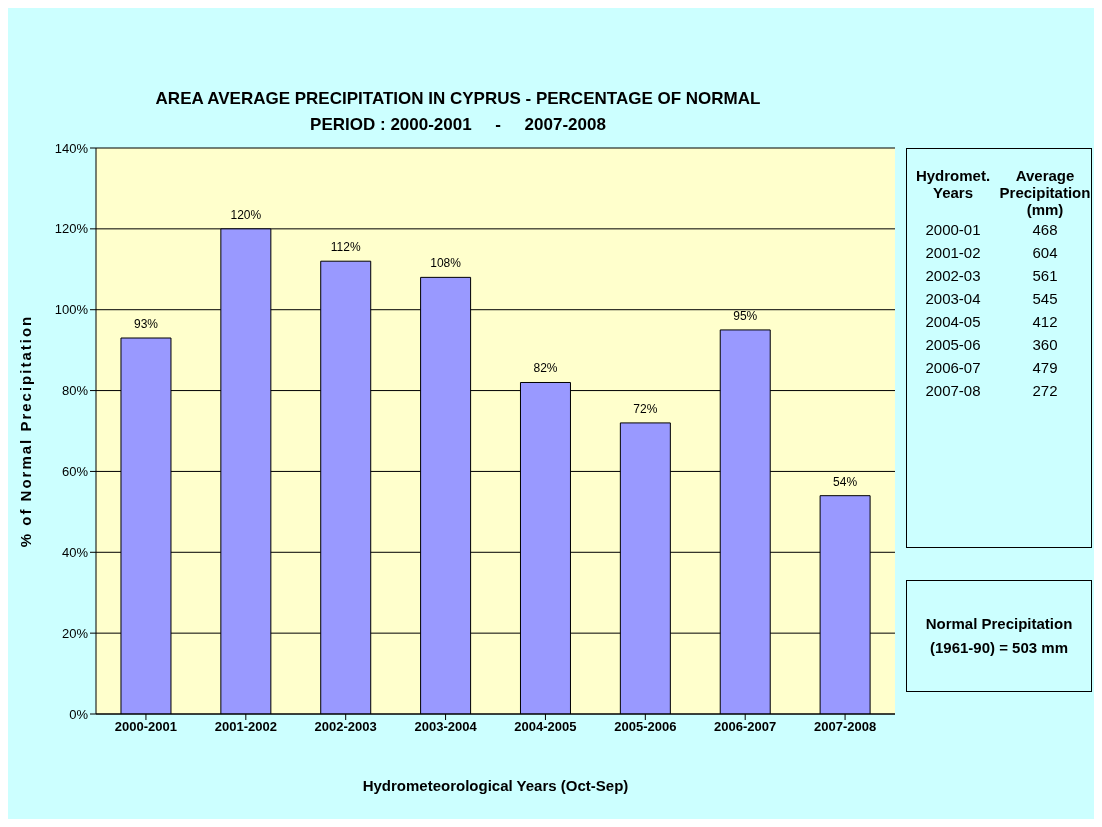 Image resolution: width=1102 pixels, height=827 pixels. What do you see at coordinates (953, 322) in the screenshot?
I see `text: 2004-05` at bounding box center [953, 322].